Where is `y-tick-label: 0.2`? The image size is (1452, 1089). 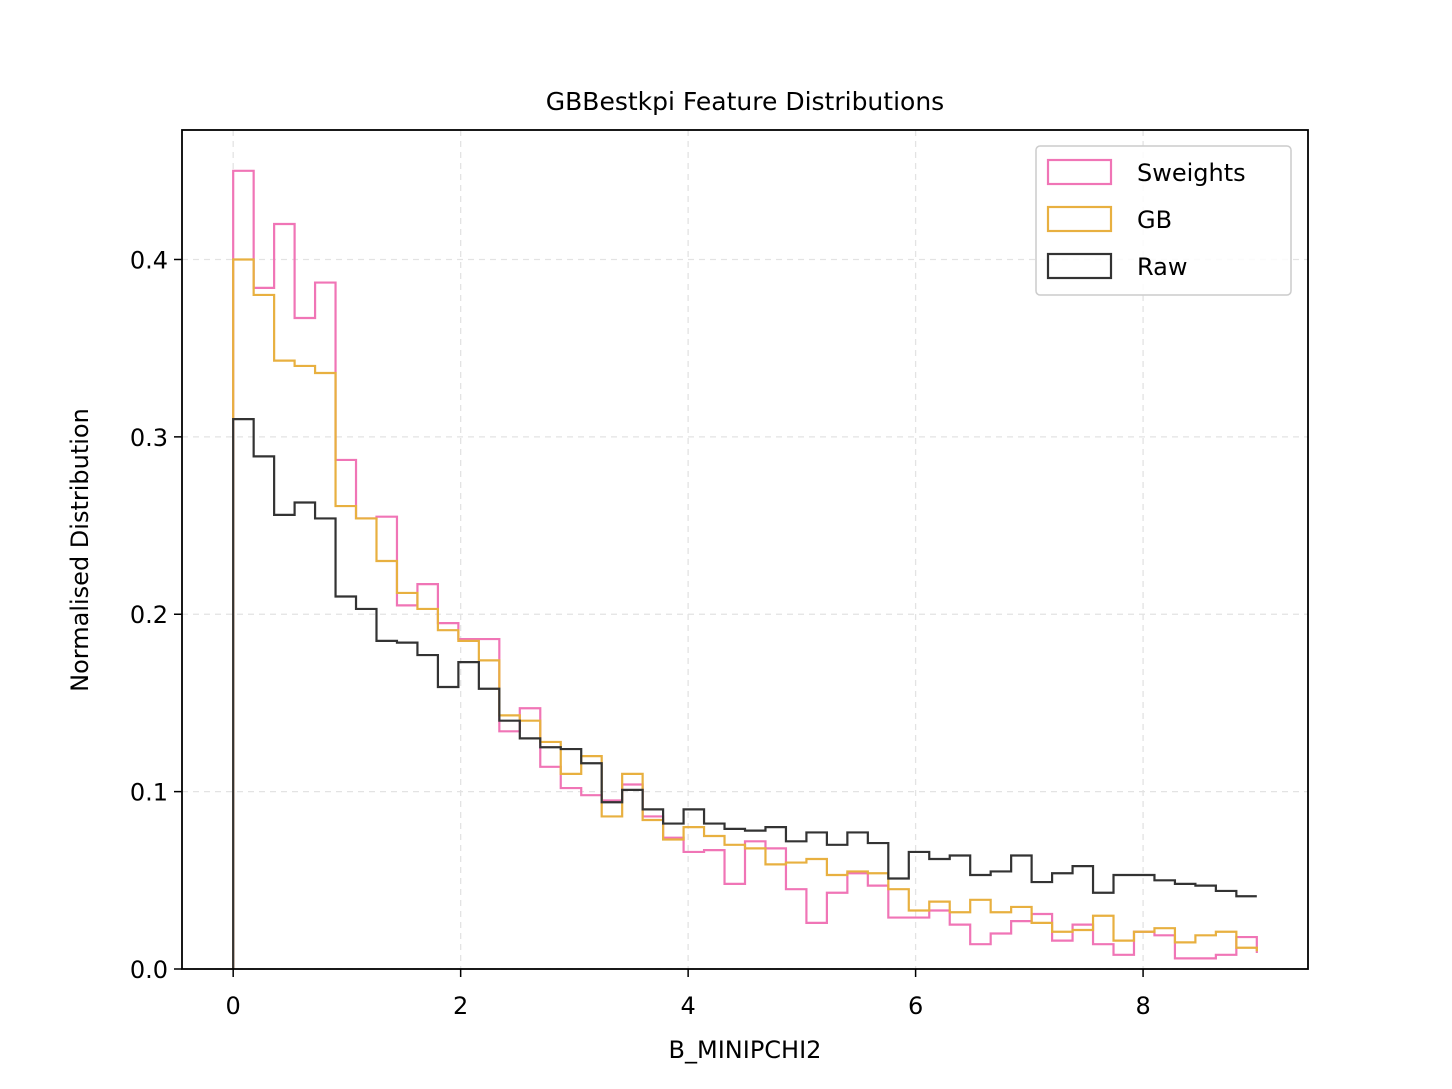
y-tick-label: 0.2 is located at coordinates (149, 615).